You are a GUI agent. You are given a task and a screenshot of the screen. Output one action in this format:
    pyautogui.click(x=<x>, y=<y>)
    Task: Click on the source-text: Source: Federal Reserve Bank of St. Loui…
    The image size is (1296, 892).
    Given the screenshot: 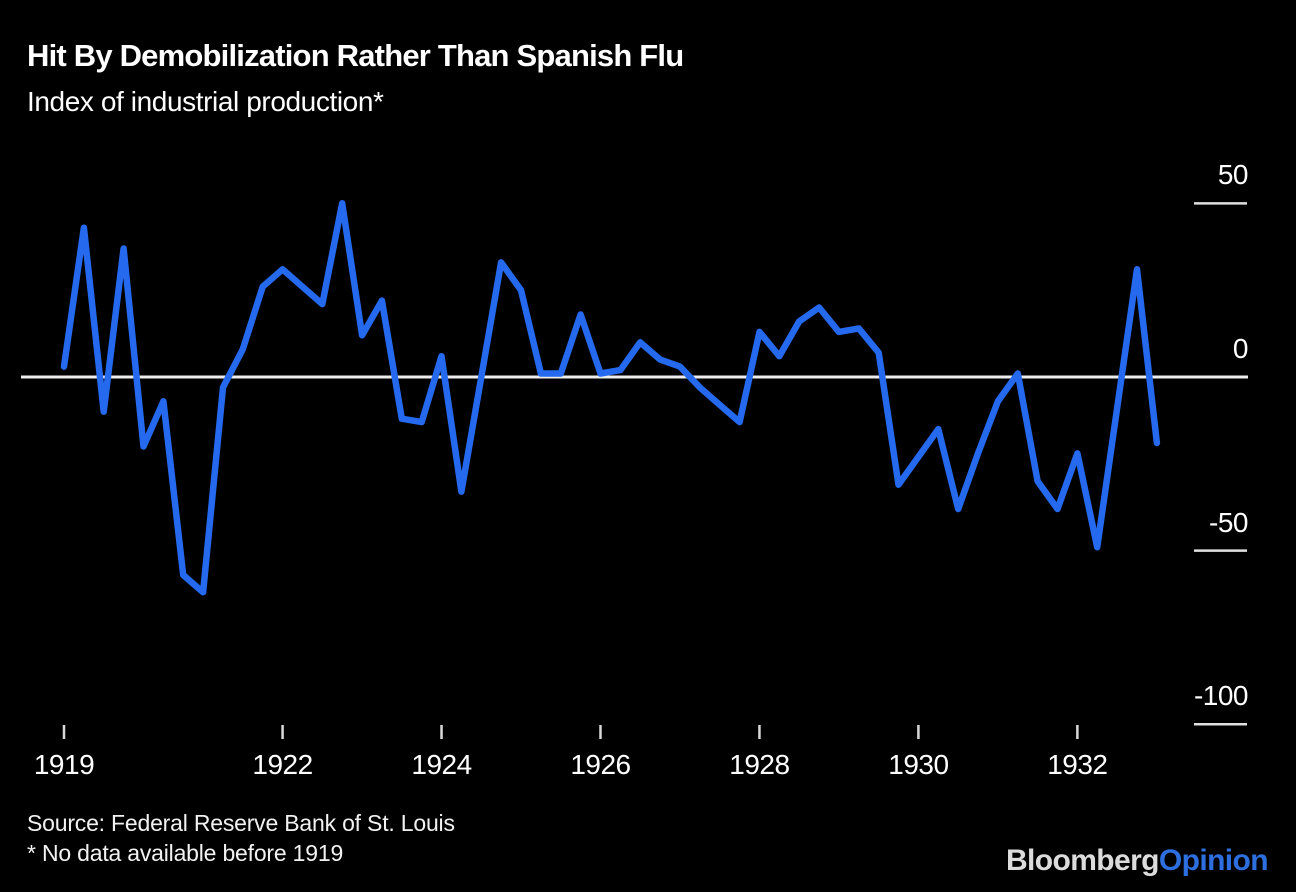 What is the action you would take?
    pyautogui.click(x=241, y=823)
    